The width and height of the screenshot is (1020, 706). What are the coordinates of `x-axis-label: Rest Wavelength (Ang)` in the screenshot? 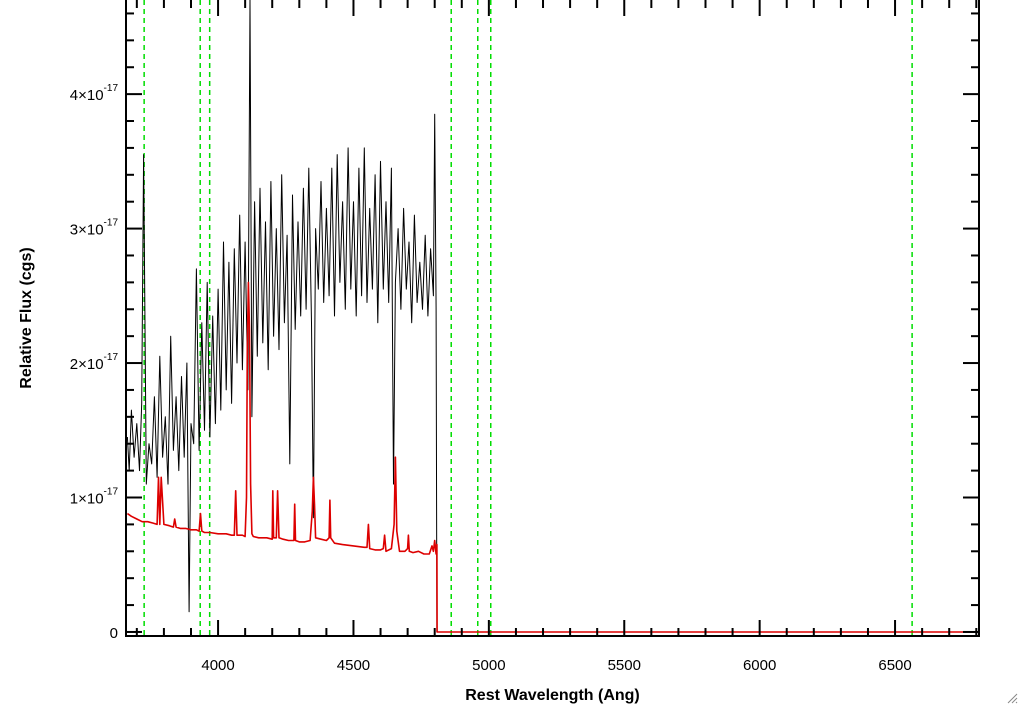 It's located at (552, 695).